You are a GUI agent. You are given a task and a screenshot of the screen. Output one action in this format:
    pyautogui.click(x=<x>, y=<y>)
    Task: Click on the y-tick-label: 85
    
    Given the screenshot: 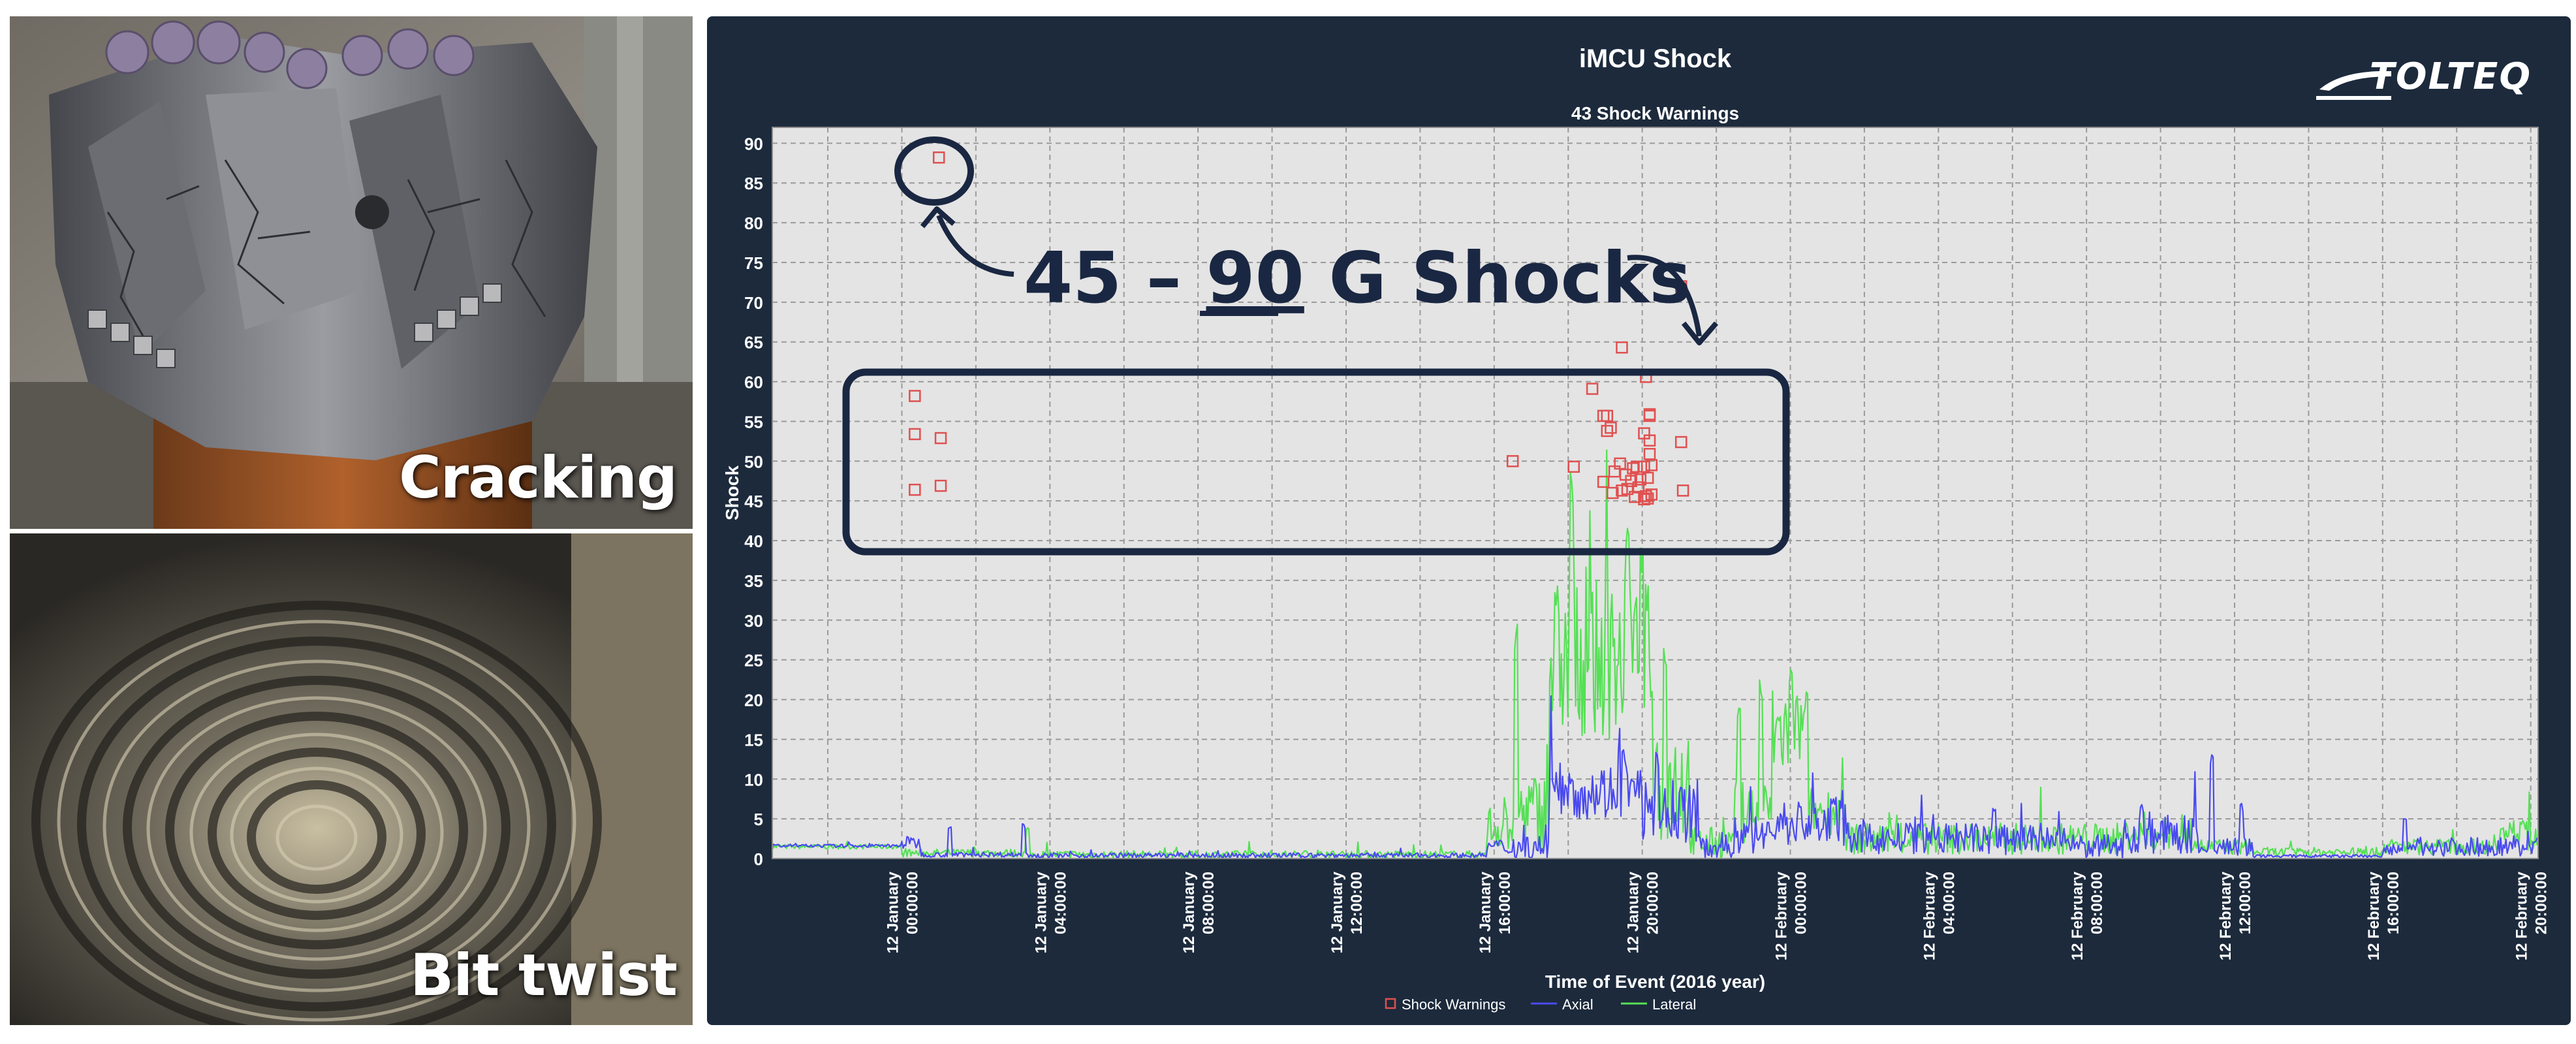 What is the action you would take?
    pyautogui.click(x=753, y=183)
    